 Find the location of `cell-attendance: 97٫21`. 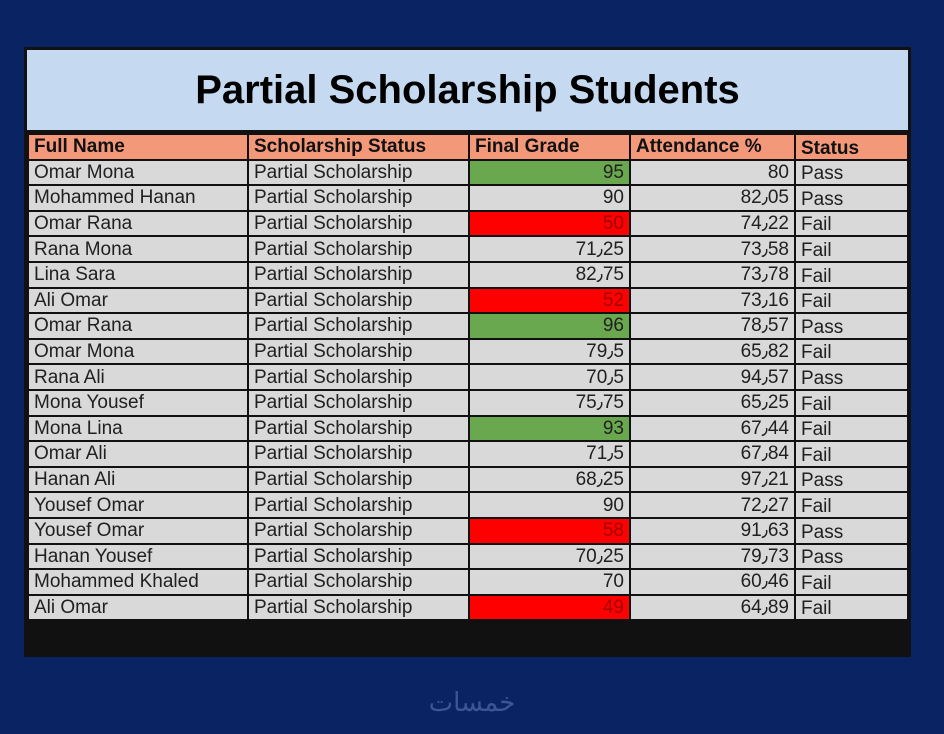

cell-attendance: 97٫21 is located at coordinates (712, 479).